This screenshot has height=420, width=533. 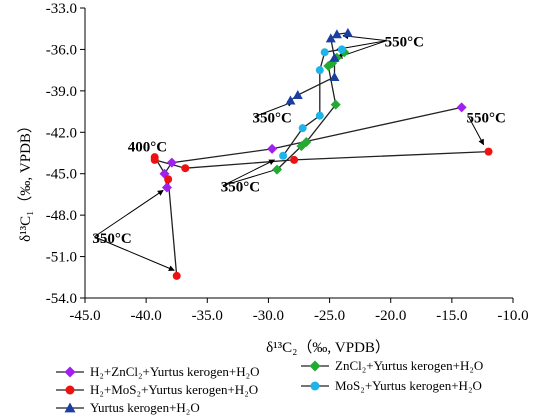 I want to click on y-tick-label: -54.0, so click(x=61, y=299).